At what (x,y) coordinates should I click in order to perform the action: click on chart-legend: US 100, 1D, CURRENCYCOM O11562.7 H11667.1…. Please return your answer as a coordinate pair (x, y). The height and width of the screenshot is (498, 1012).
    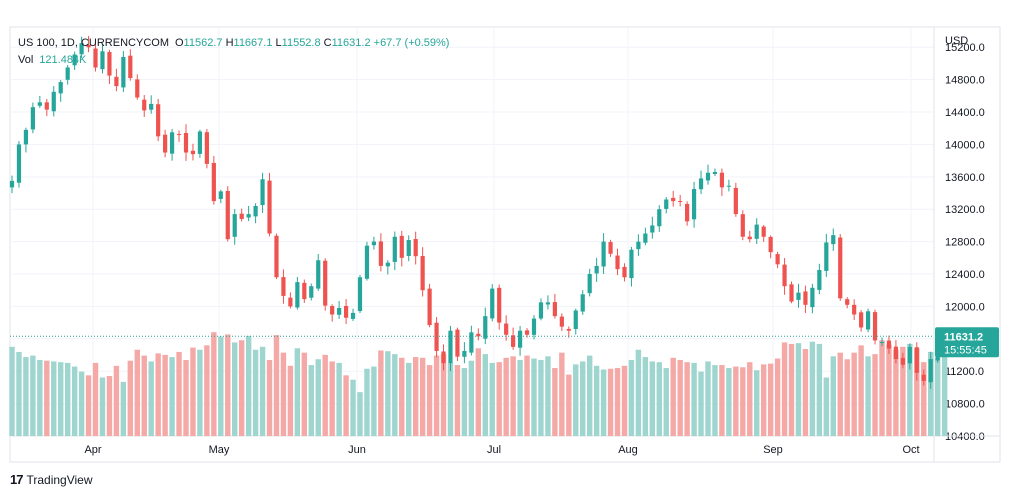
    Looking at the image, I should click on (233, 52).